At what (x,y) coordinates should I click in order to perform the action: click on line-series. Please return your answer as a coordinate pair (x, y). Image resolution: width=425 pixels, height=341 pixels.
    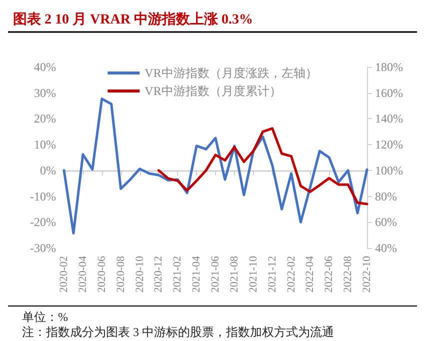
    Looking at the image, I should click on (262, 166).